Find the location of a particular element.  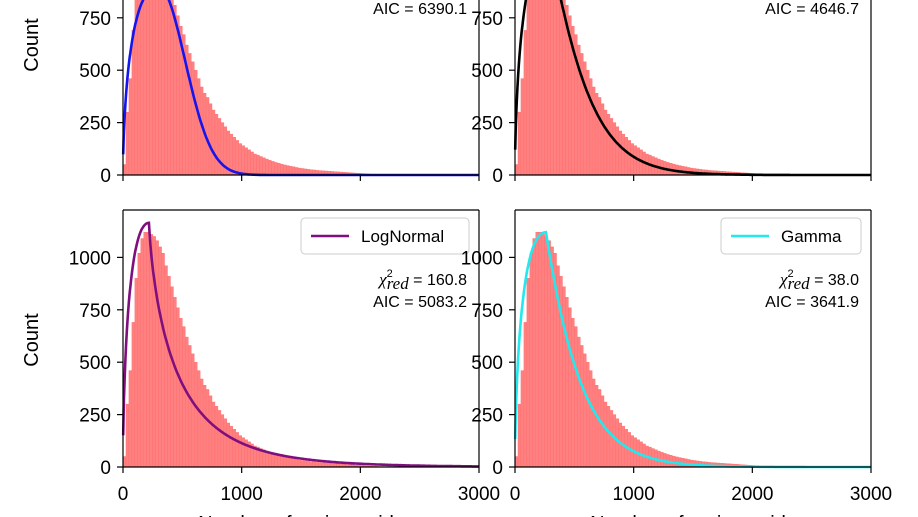

aic-statistic: AIC = 4646.7 is located at coordinates (812, 9).